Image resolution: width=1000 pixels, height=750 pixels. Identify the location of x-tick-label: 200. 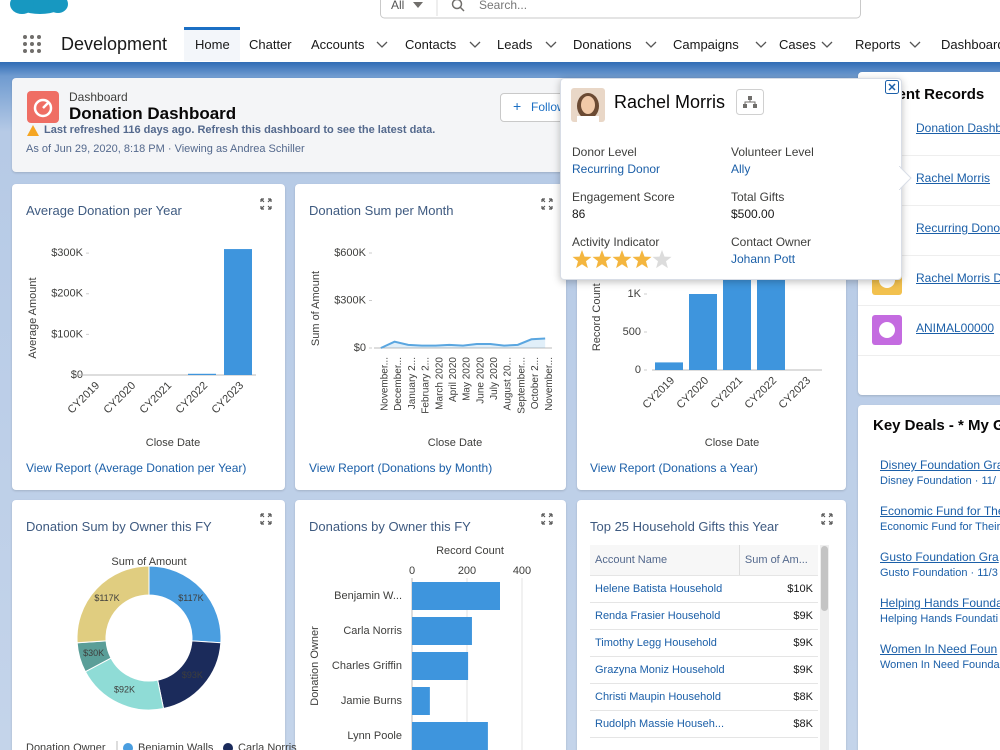
(467, 571).